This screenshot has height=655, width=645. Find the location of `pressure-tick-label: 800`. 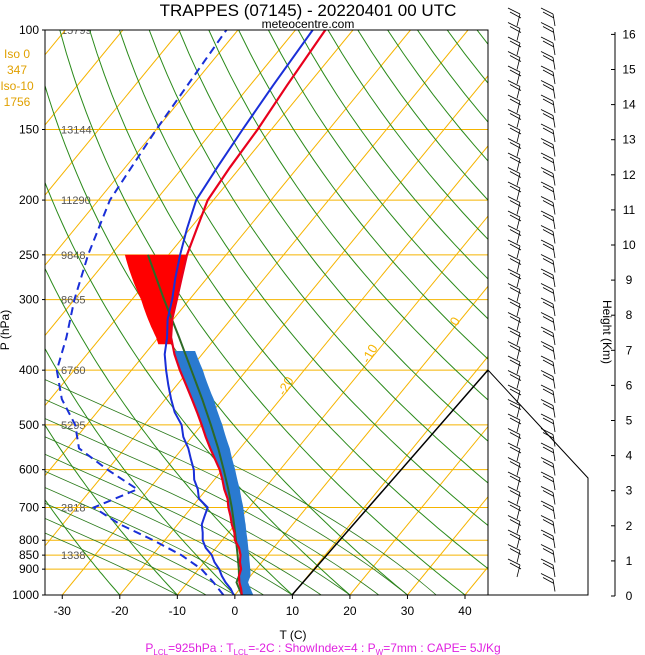

pressure-tick-label: 800 is located at coordinates (29, 540).